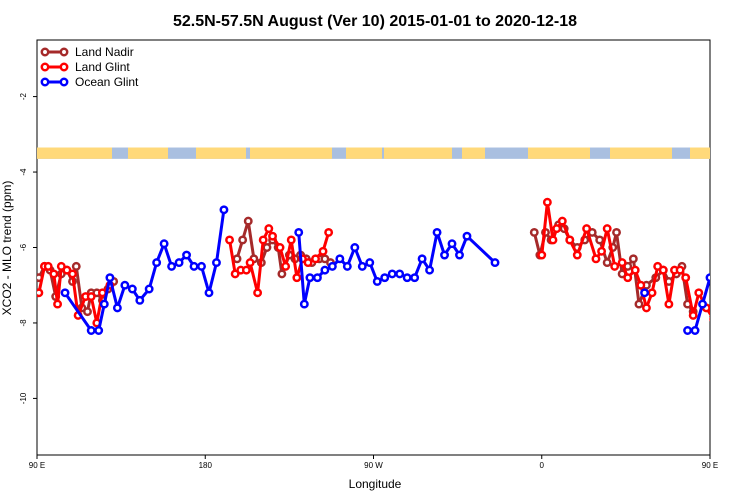  I want to click on y-tick-label: -6, so click(23, 247).